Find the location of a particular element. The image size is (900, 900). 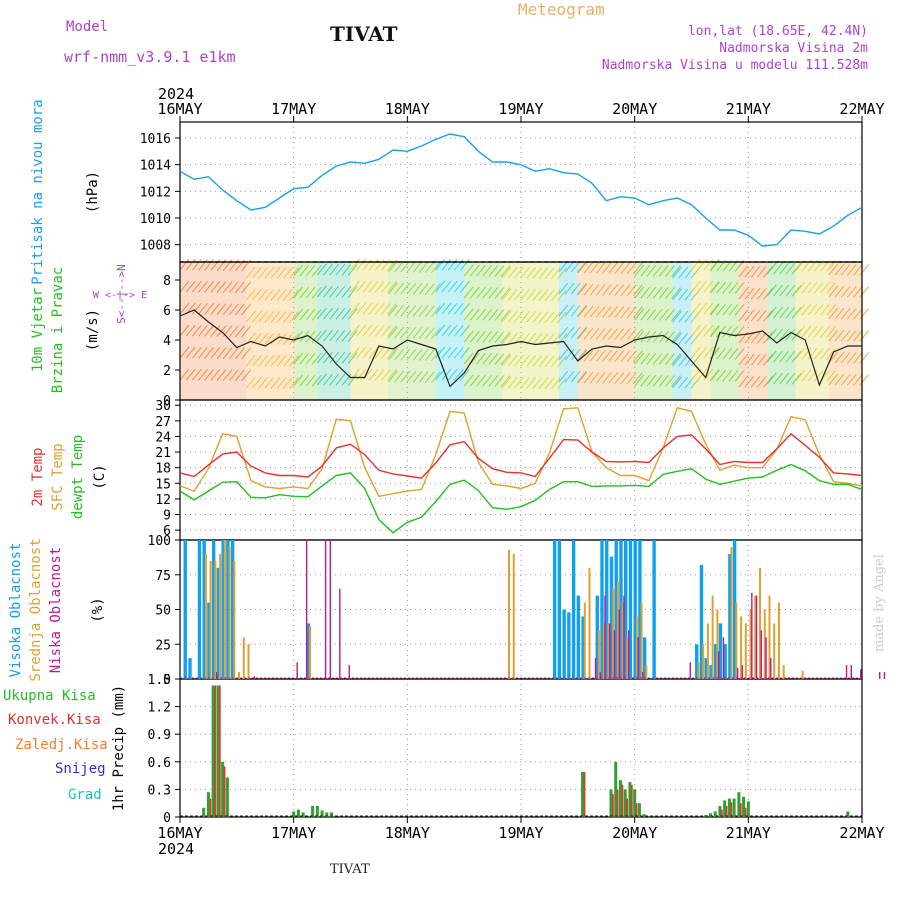

precip-conv-legend: Konvek.Kisa is located at coordinates (54, 720).